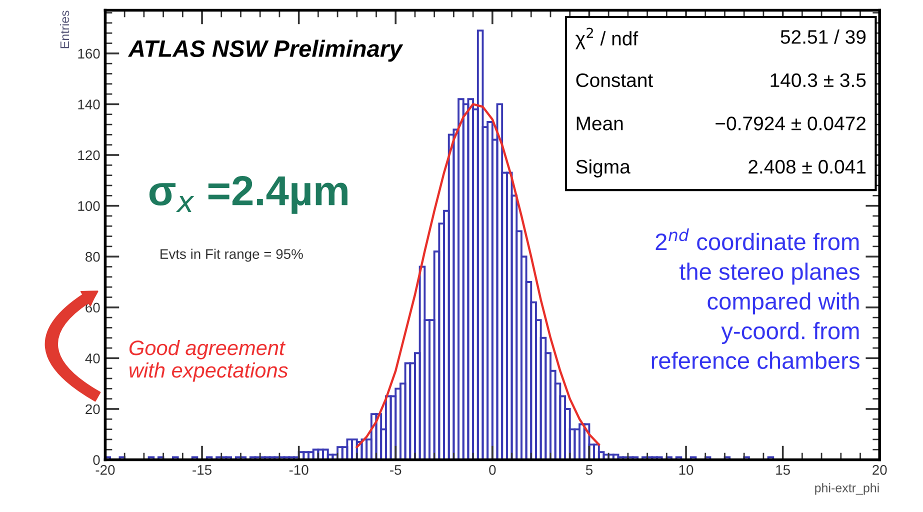  I want to click on annotation: σ$_{x}$ =2.4µm, so click(248, 195).